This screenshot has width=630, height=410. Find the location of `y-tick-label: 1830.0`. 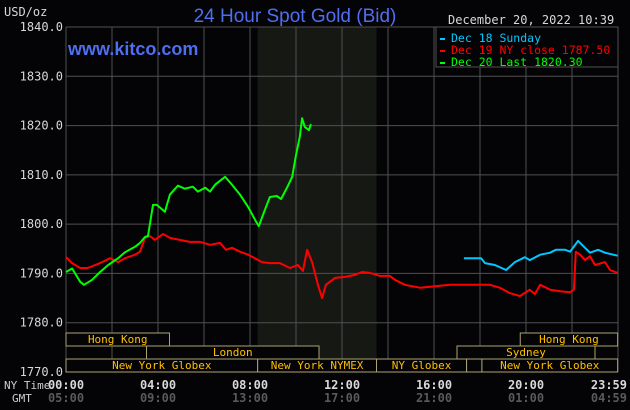

y-tick-label: 1830.0 is located at coordinates (41, 76).